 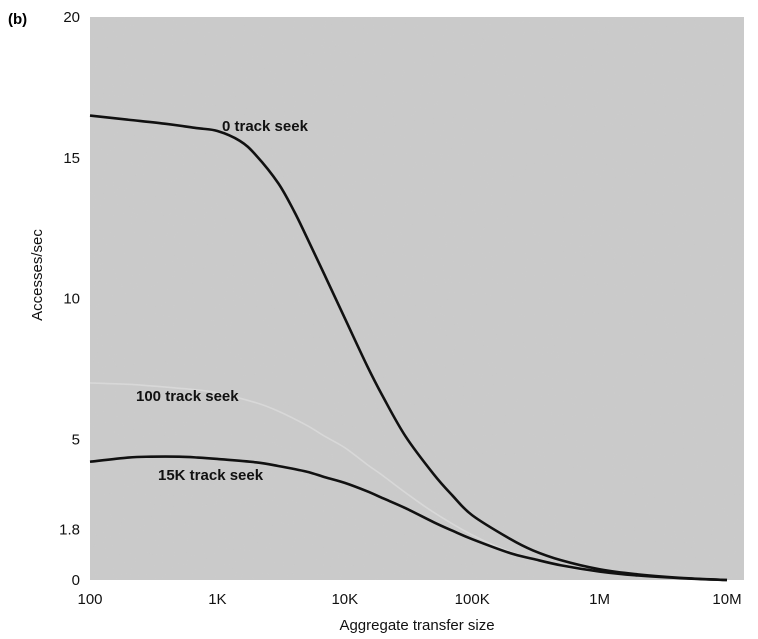 I want to click on annotation-15k-track-seek: 15K track seek, so click(x=211, y=475).